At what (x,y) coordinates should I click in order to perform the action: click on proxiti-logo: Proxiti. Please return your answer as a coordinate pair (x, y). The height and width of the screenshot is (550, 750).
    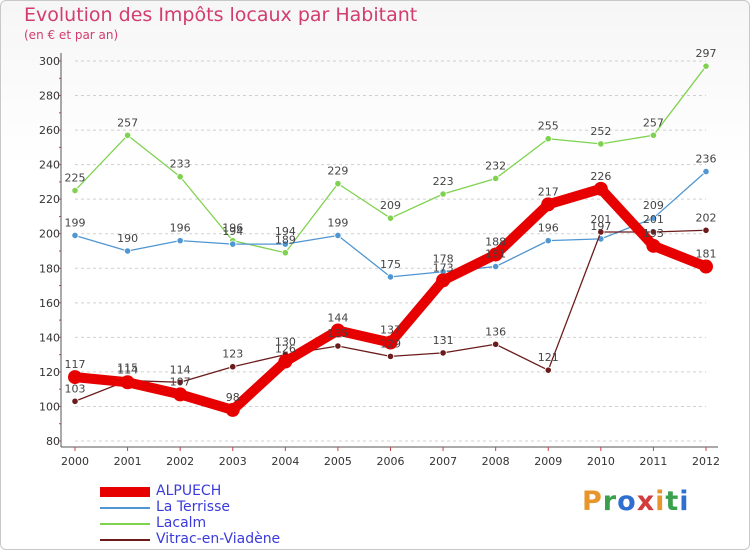
    Looking at the image, I should click on (636, 501).